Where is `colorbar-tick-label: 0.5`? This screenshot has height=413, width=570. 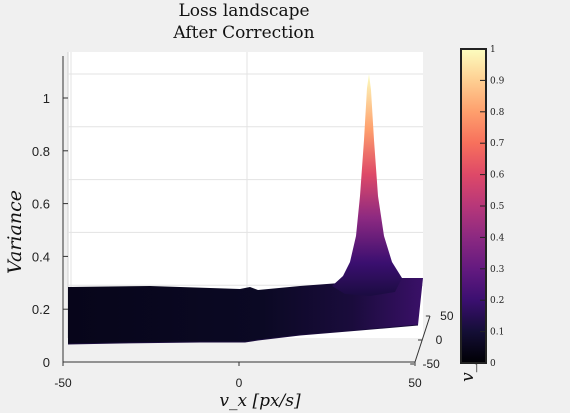 colorbar-tick-label: 0.5 is located at coordinates (497, 207).